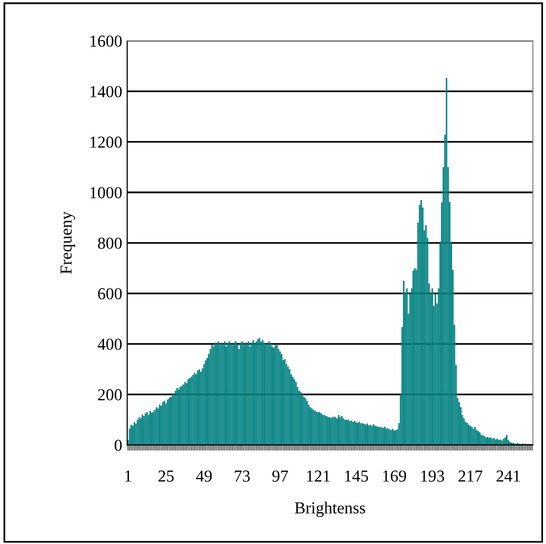  What do you see at coordinates (470, 476) in the screenshot?
I see `x-tick-label: 217` at bounding box center [470, 476].